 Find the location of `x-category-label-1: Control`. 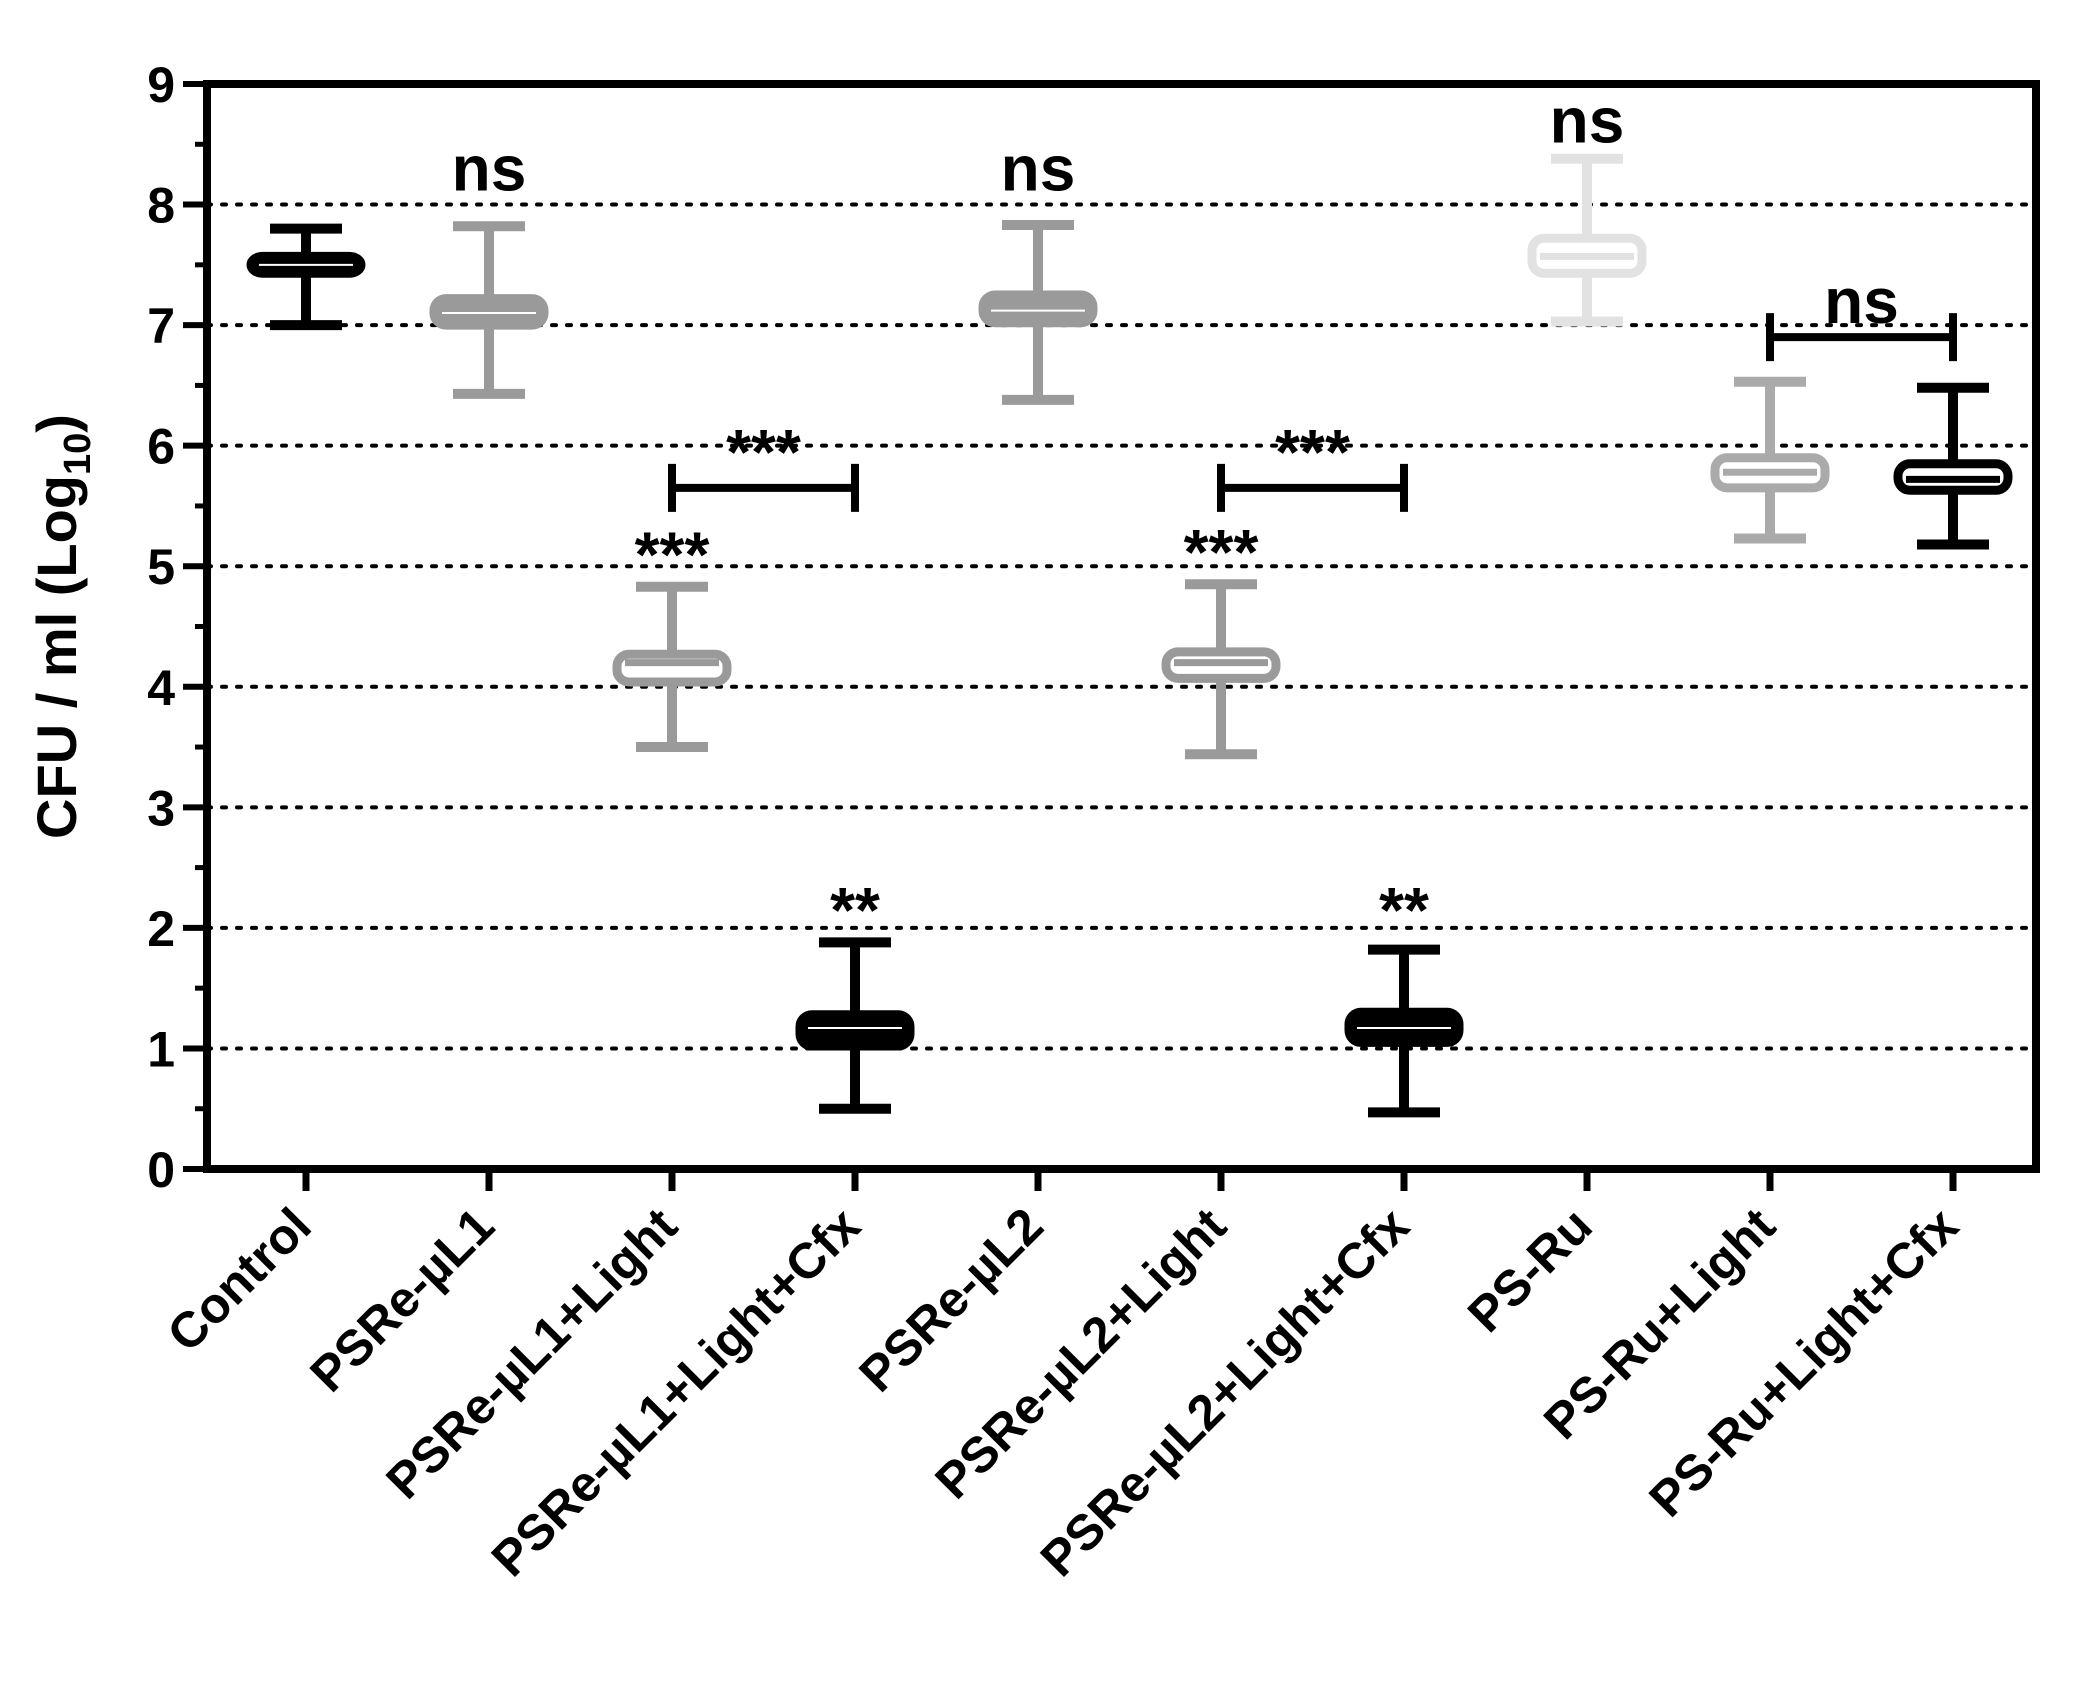

x-category-label-1: Control is located at coordinates (239, 1279).